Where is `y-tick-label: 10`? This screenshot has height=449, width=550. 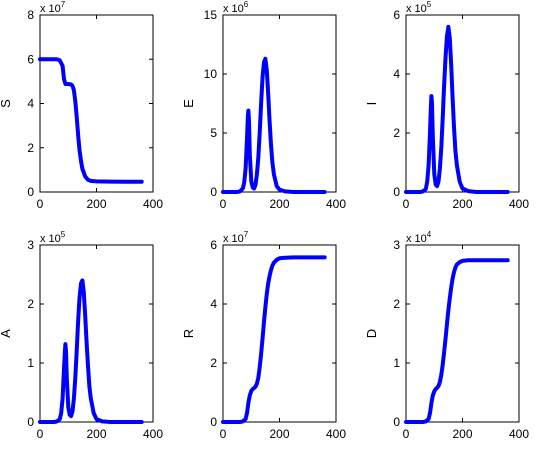 y-tick-label: 10 is located at coordinates (211, 74).